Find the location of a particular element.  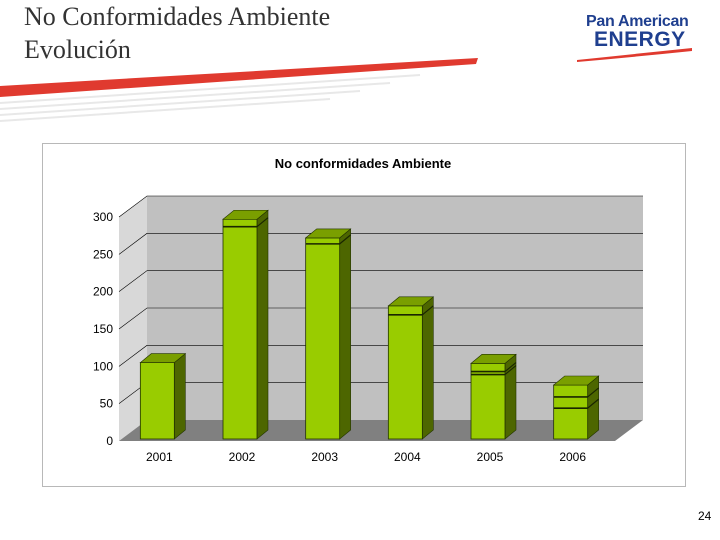

slide-title-line-2: Evolución is located at coordinates (77, 49).